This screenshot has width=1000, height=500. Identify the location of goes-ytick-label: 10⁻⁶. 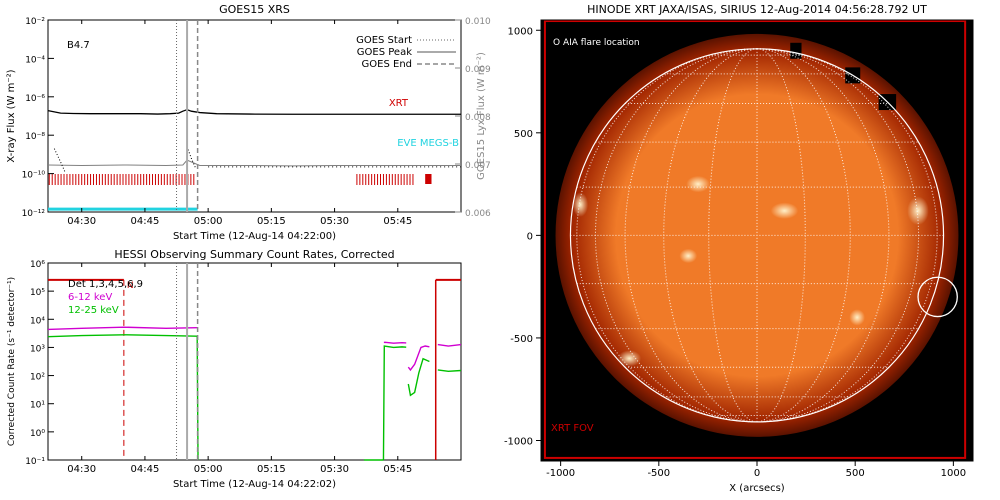
(35, 99).